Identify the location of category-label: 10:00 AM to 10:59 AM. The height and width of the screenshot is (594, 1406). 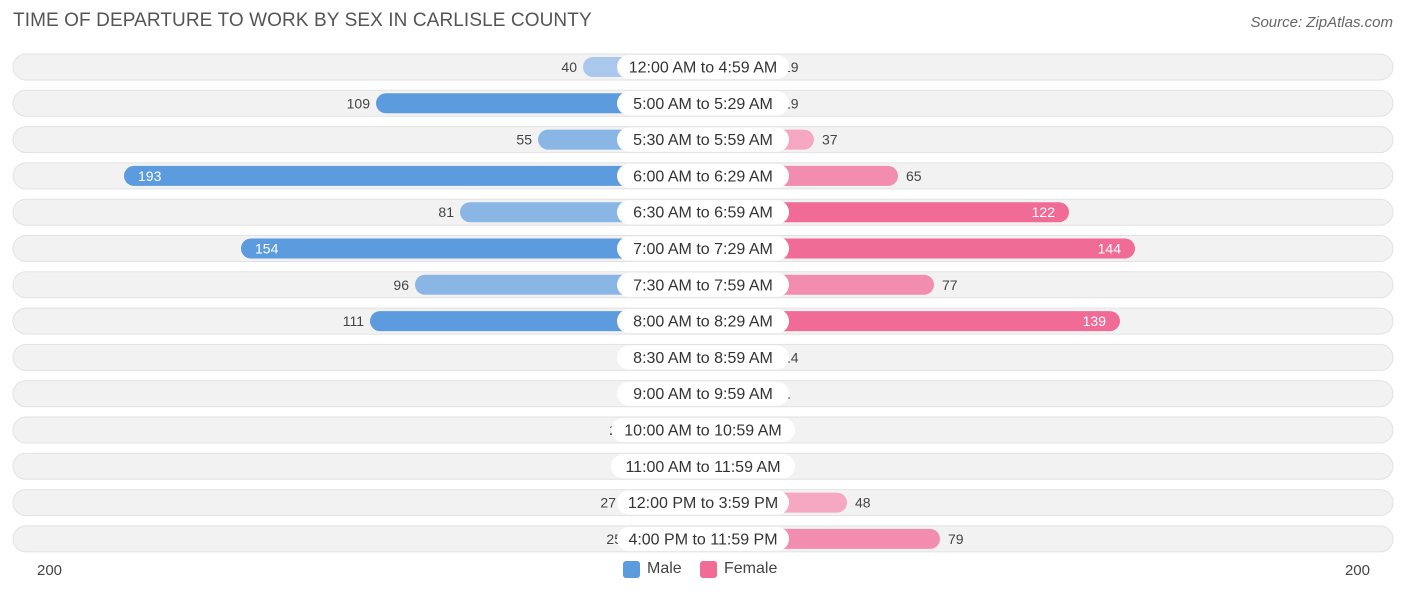
(702, 431).